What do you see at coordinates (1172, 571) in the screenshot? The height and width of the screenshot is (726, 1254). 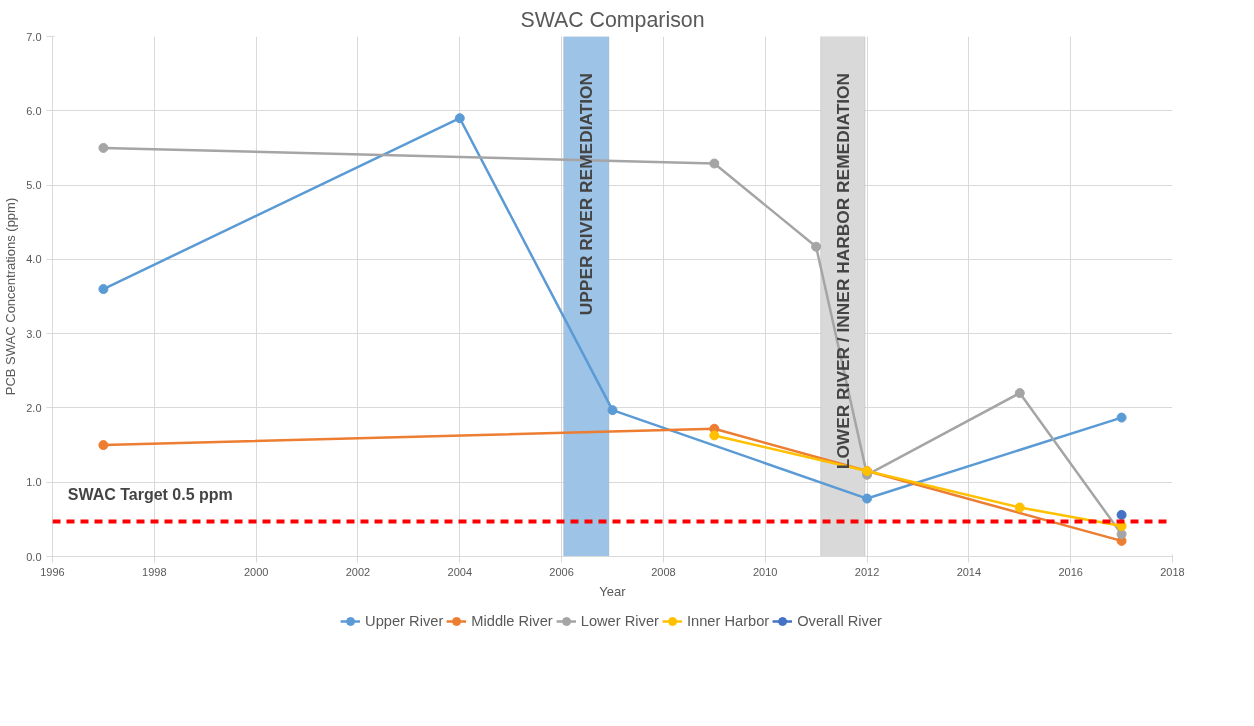 I see `x-tick-label: 2018` at bounding box center [1172, 571].